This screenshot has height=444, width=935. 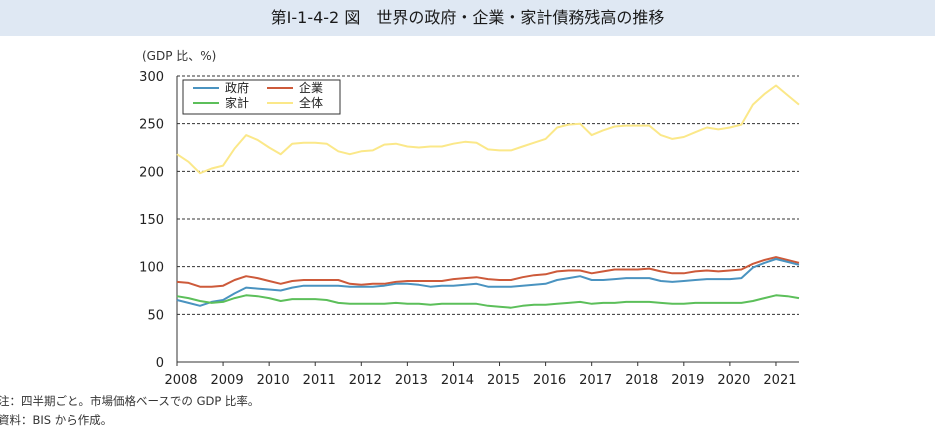 What do you see at coordinates (595, 380) in the screenshot?
I see `x-tick-label: 2017` at bounding box center [595, 380].